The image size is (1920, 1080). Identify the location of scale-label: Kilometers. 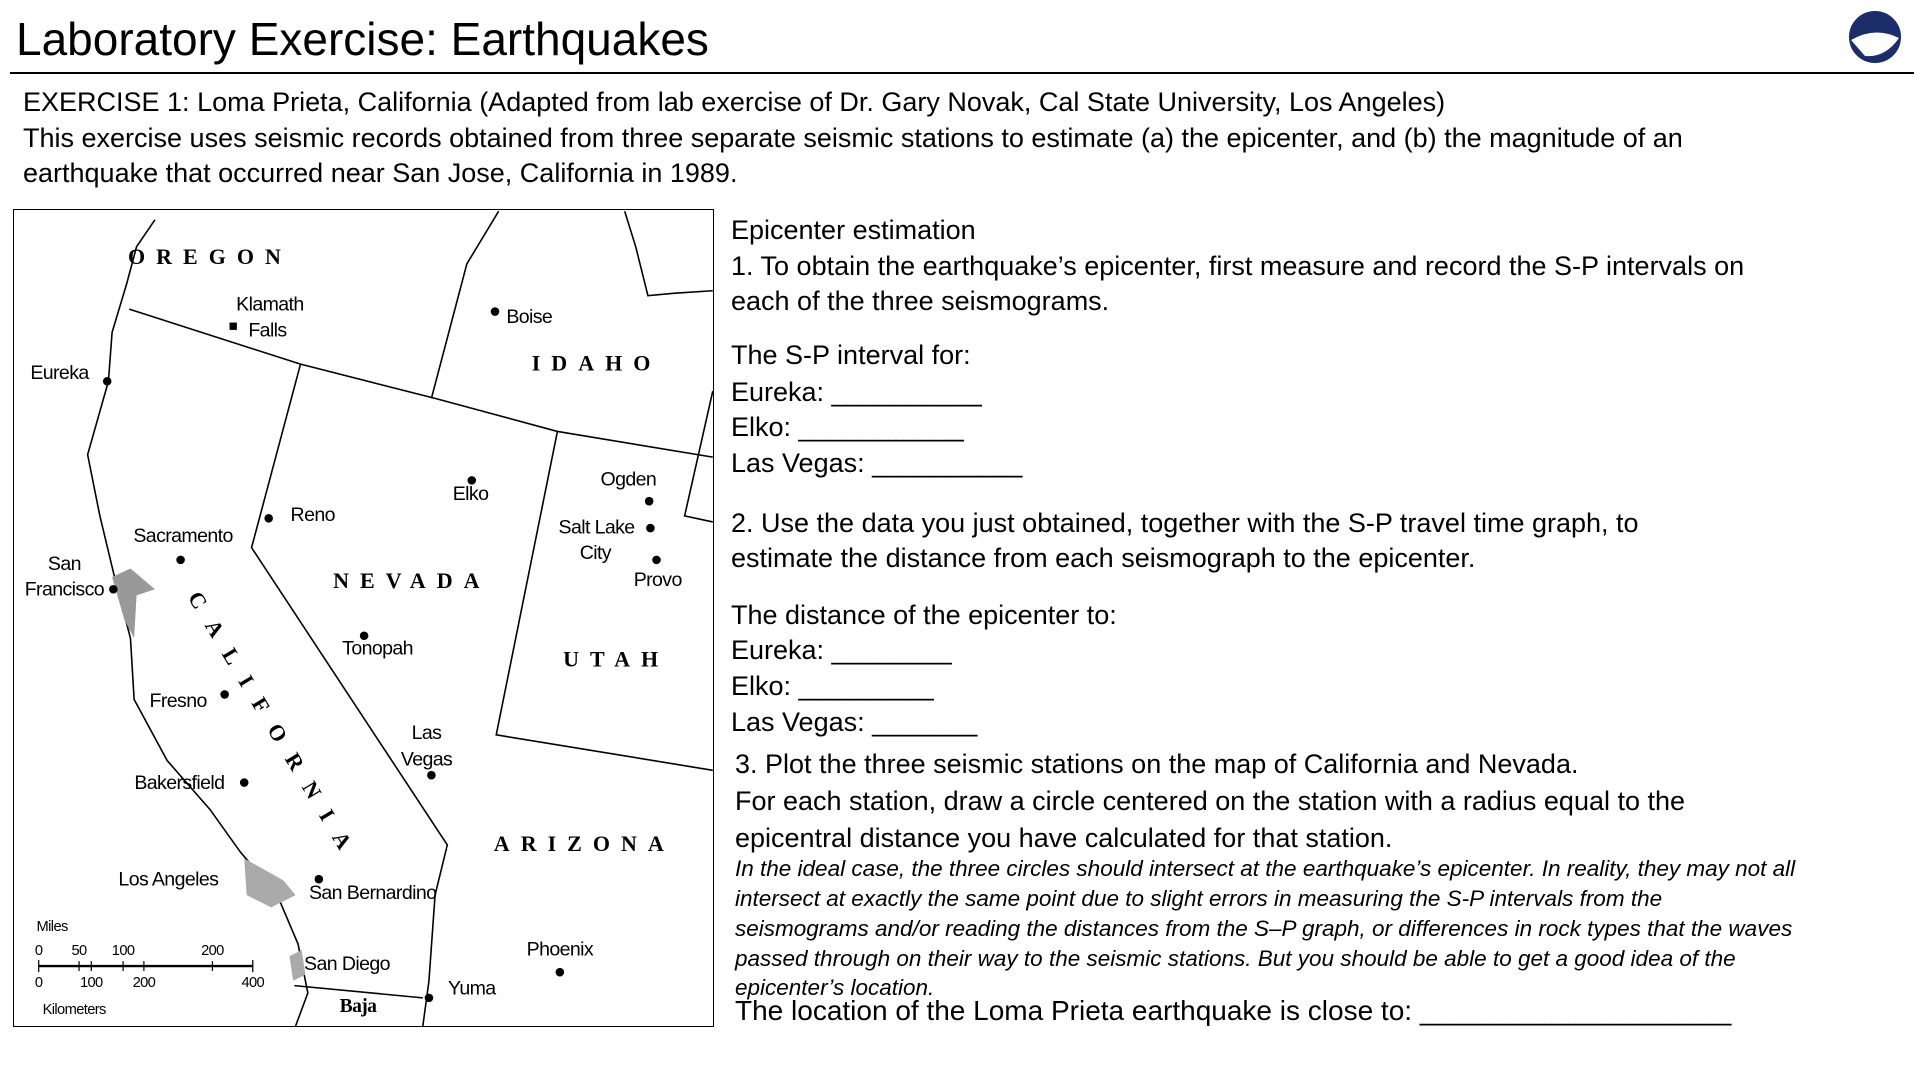
(74, 1010).